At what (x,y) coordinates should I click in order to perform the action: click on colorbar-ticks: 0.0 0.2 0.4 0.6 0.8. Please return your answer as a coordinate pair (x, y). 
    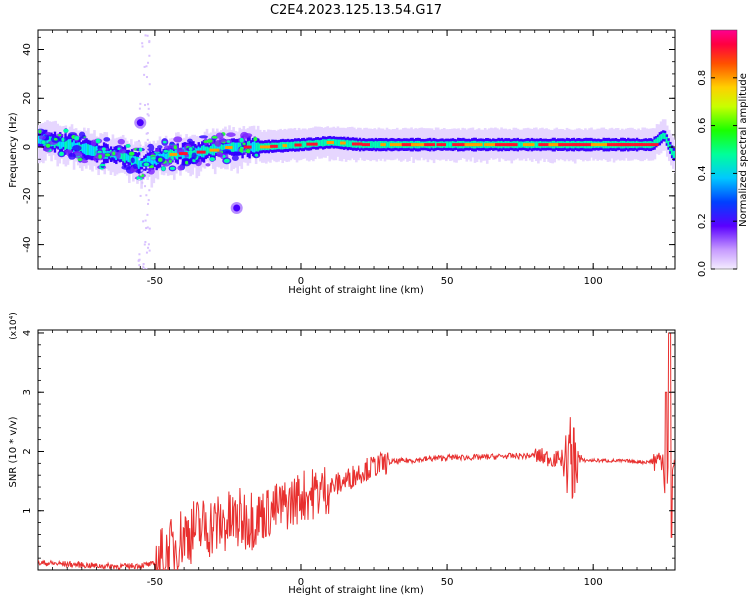
    Looking at the image, I should click on (717, 173).